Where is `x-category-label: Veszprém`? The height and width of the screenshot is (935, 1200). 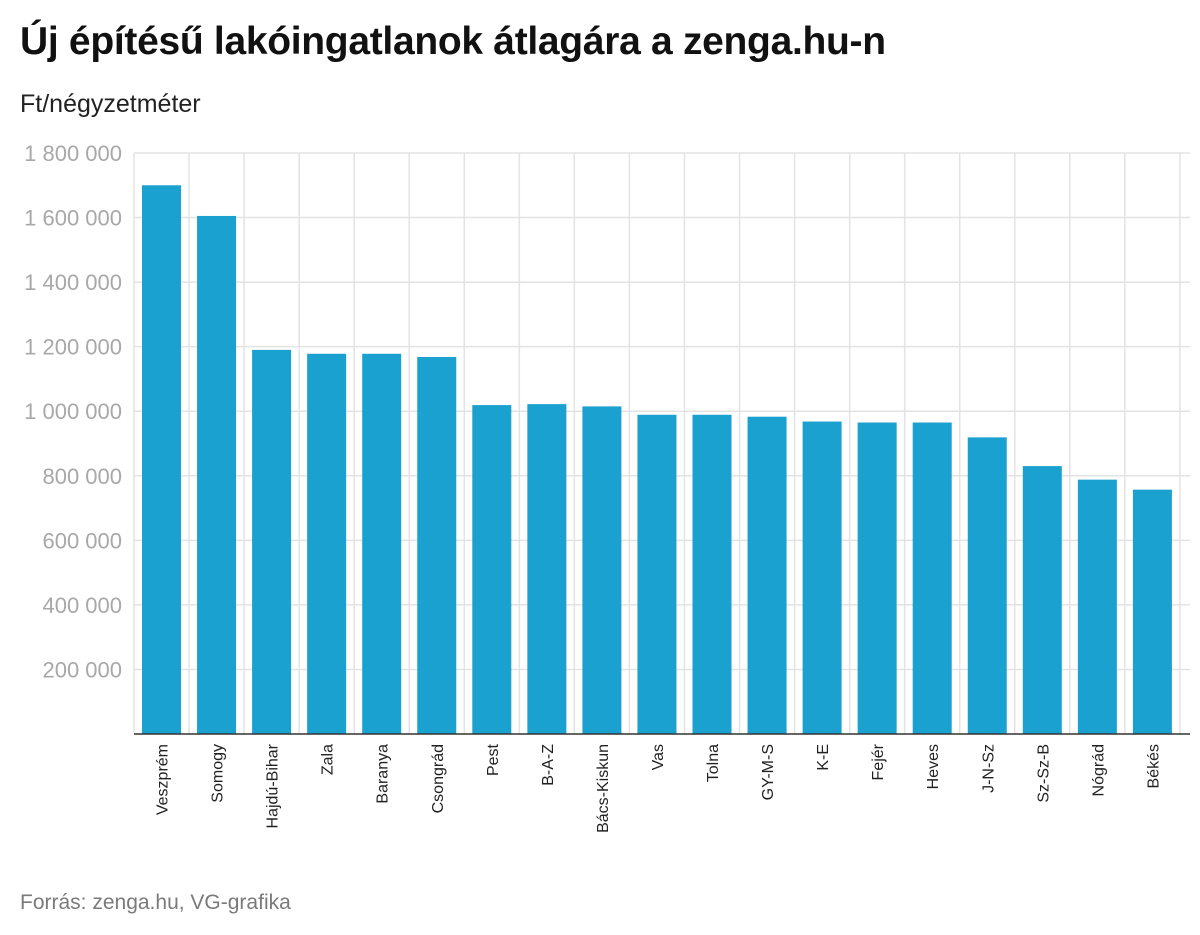
x-category-label: Veszprém is located at coordinates (163, 779).